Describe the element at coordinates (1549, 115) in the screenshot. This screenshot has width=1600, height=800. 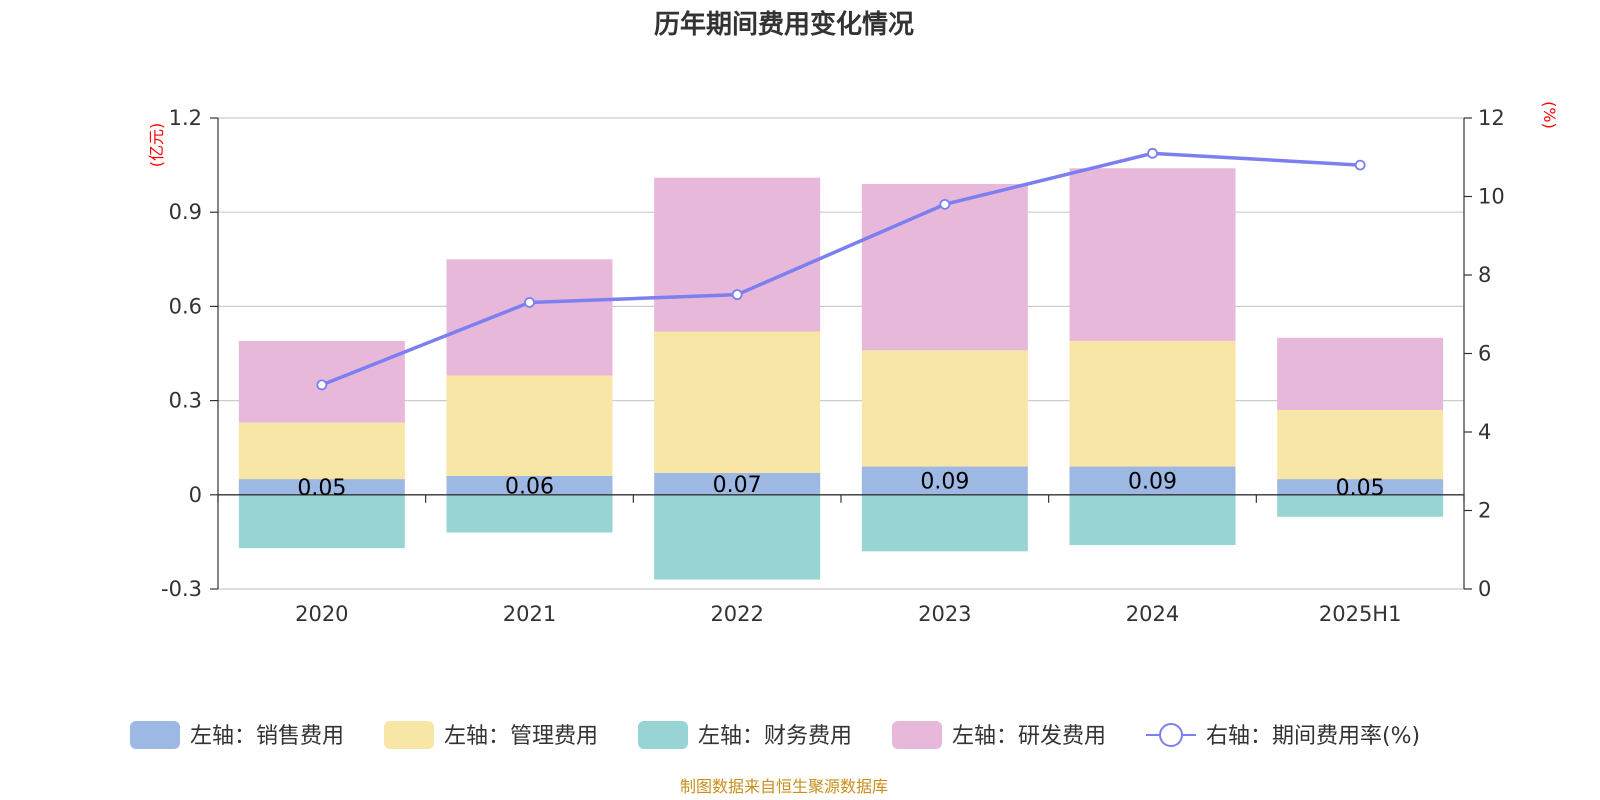
I see `right-axis-unit: (%)` at that location.